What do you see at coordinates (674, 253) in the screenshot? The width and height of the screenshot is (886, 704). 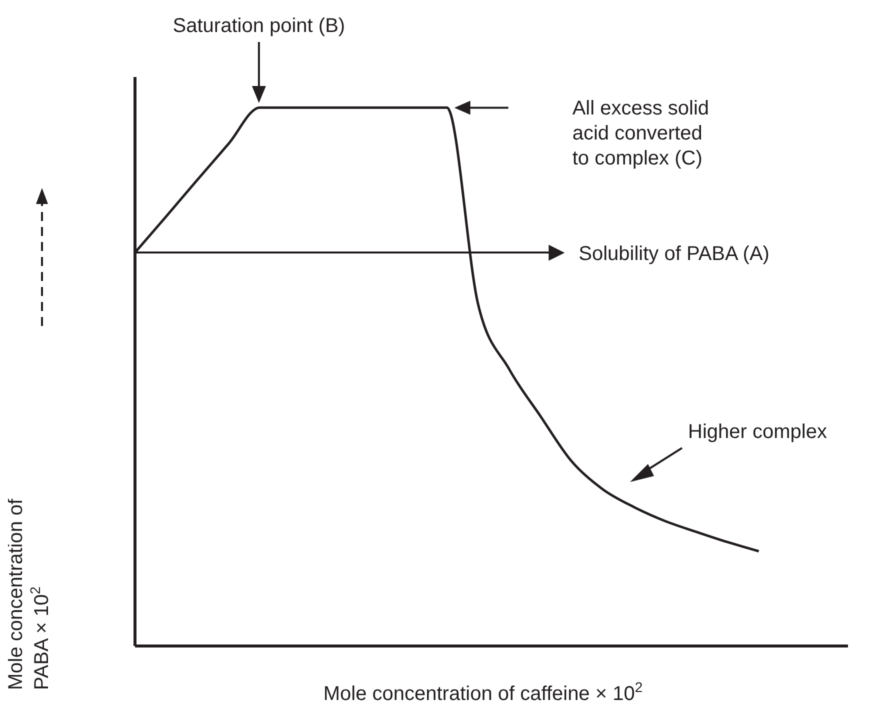 I see `ref-line-label: Solubility of PABA (A)` at bounding box center [674, 253].